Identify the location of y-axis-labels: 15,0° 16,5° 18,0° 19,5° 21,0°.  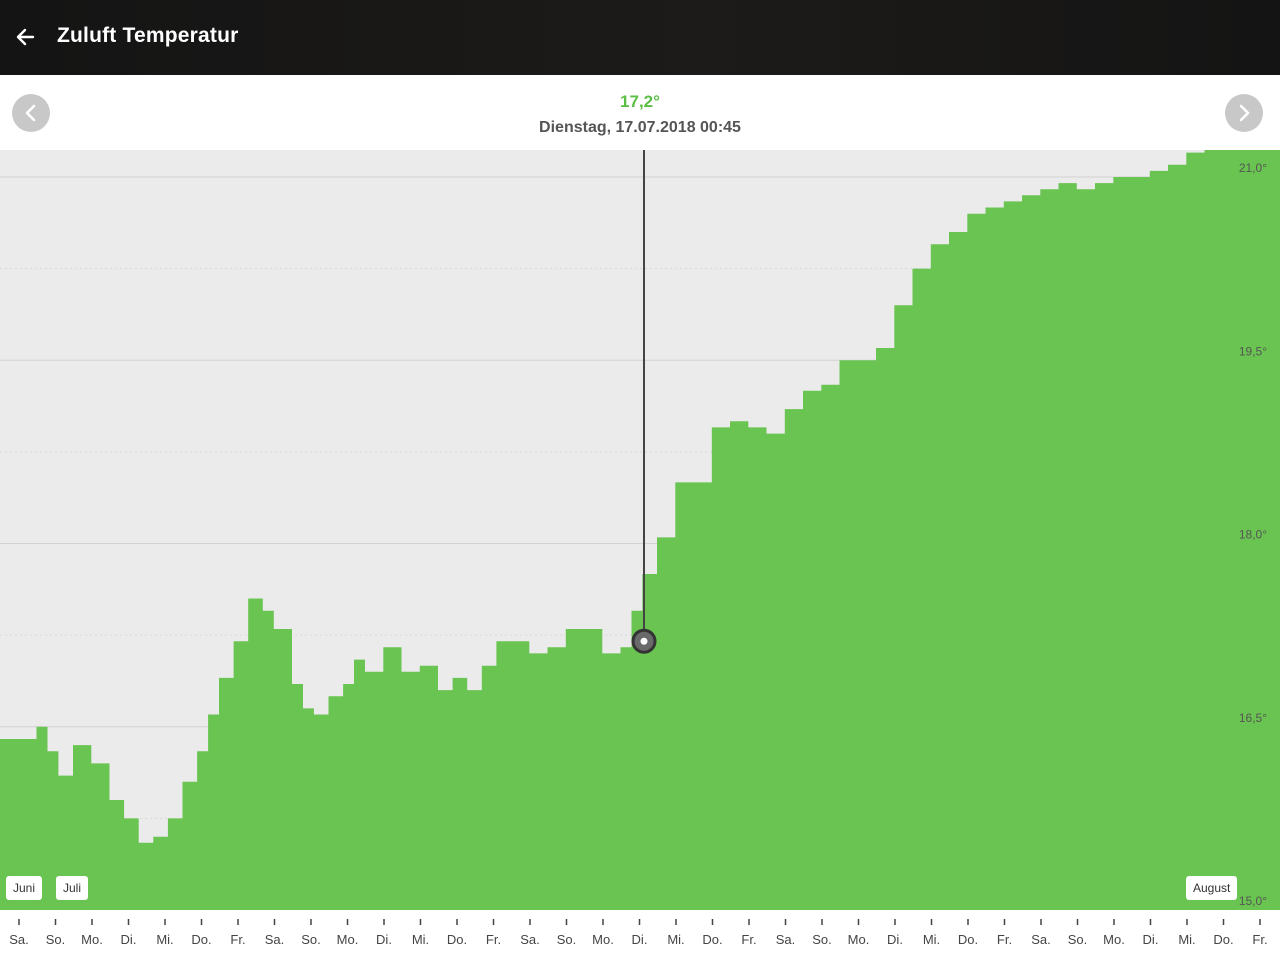
(1253, 534).